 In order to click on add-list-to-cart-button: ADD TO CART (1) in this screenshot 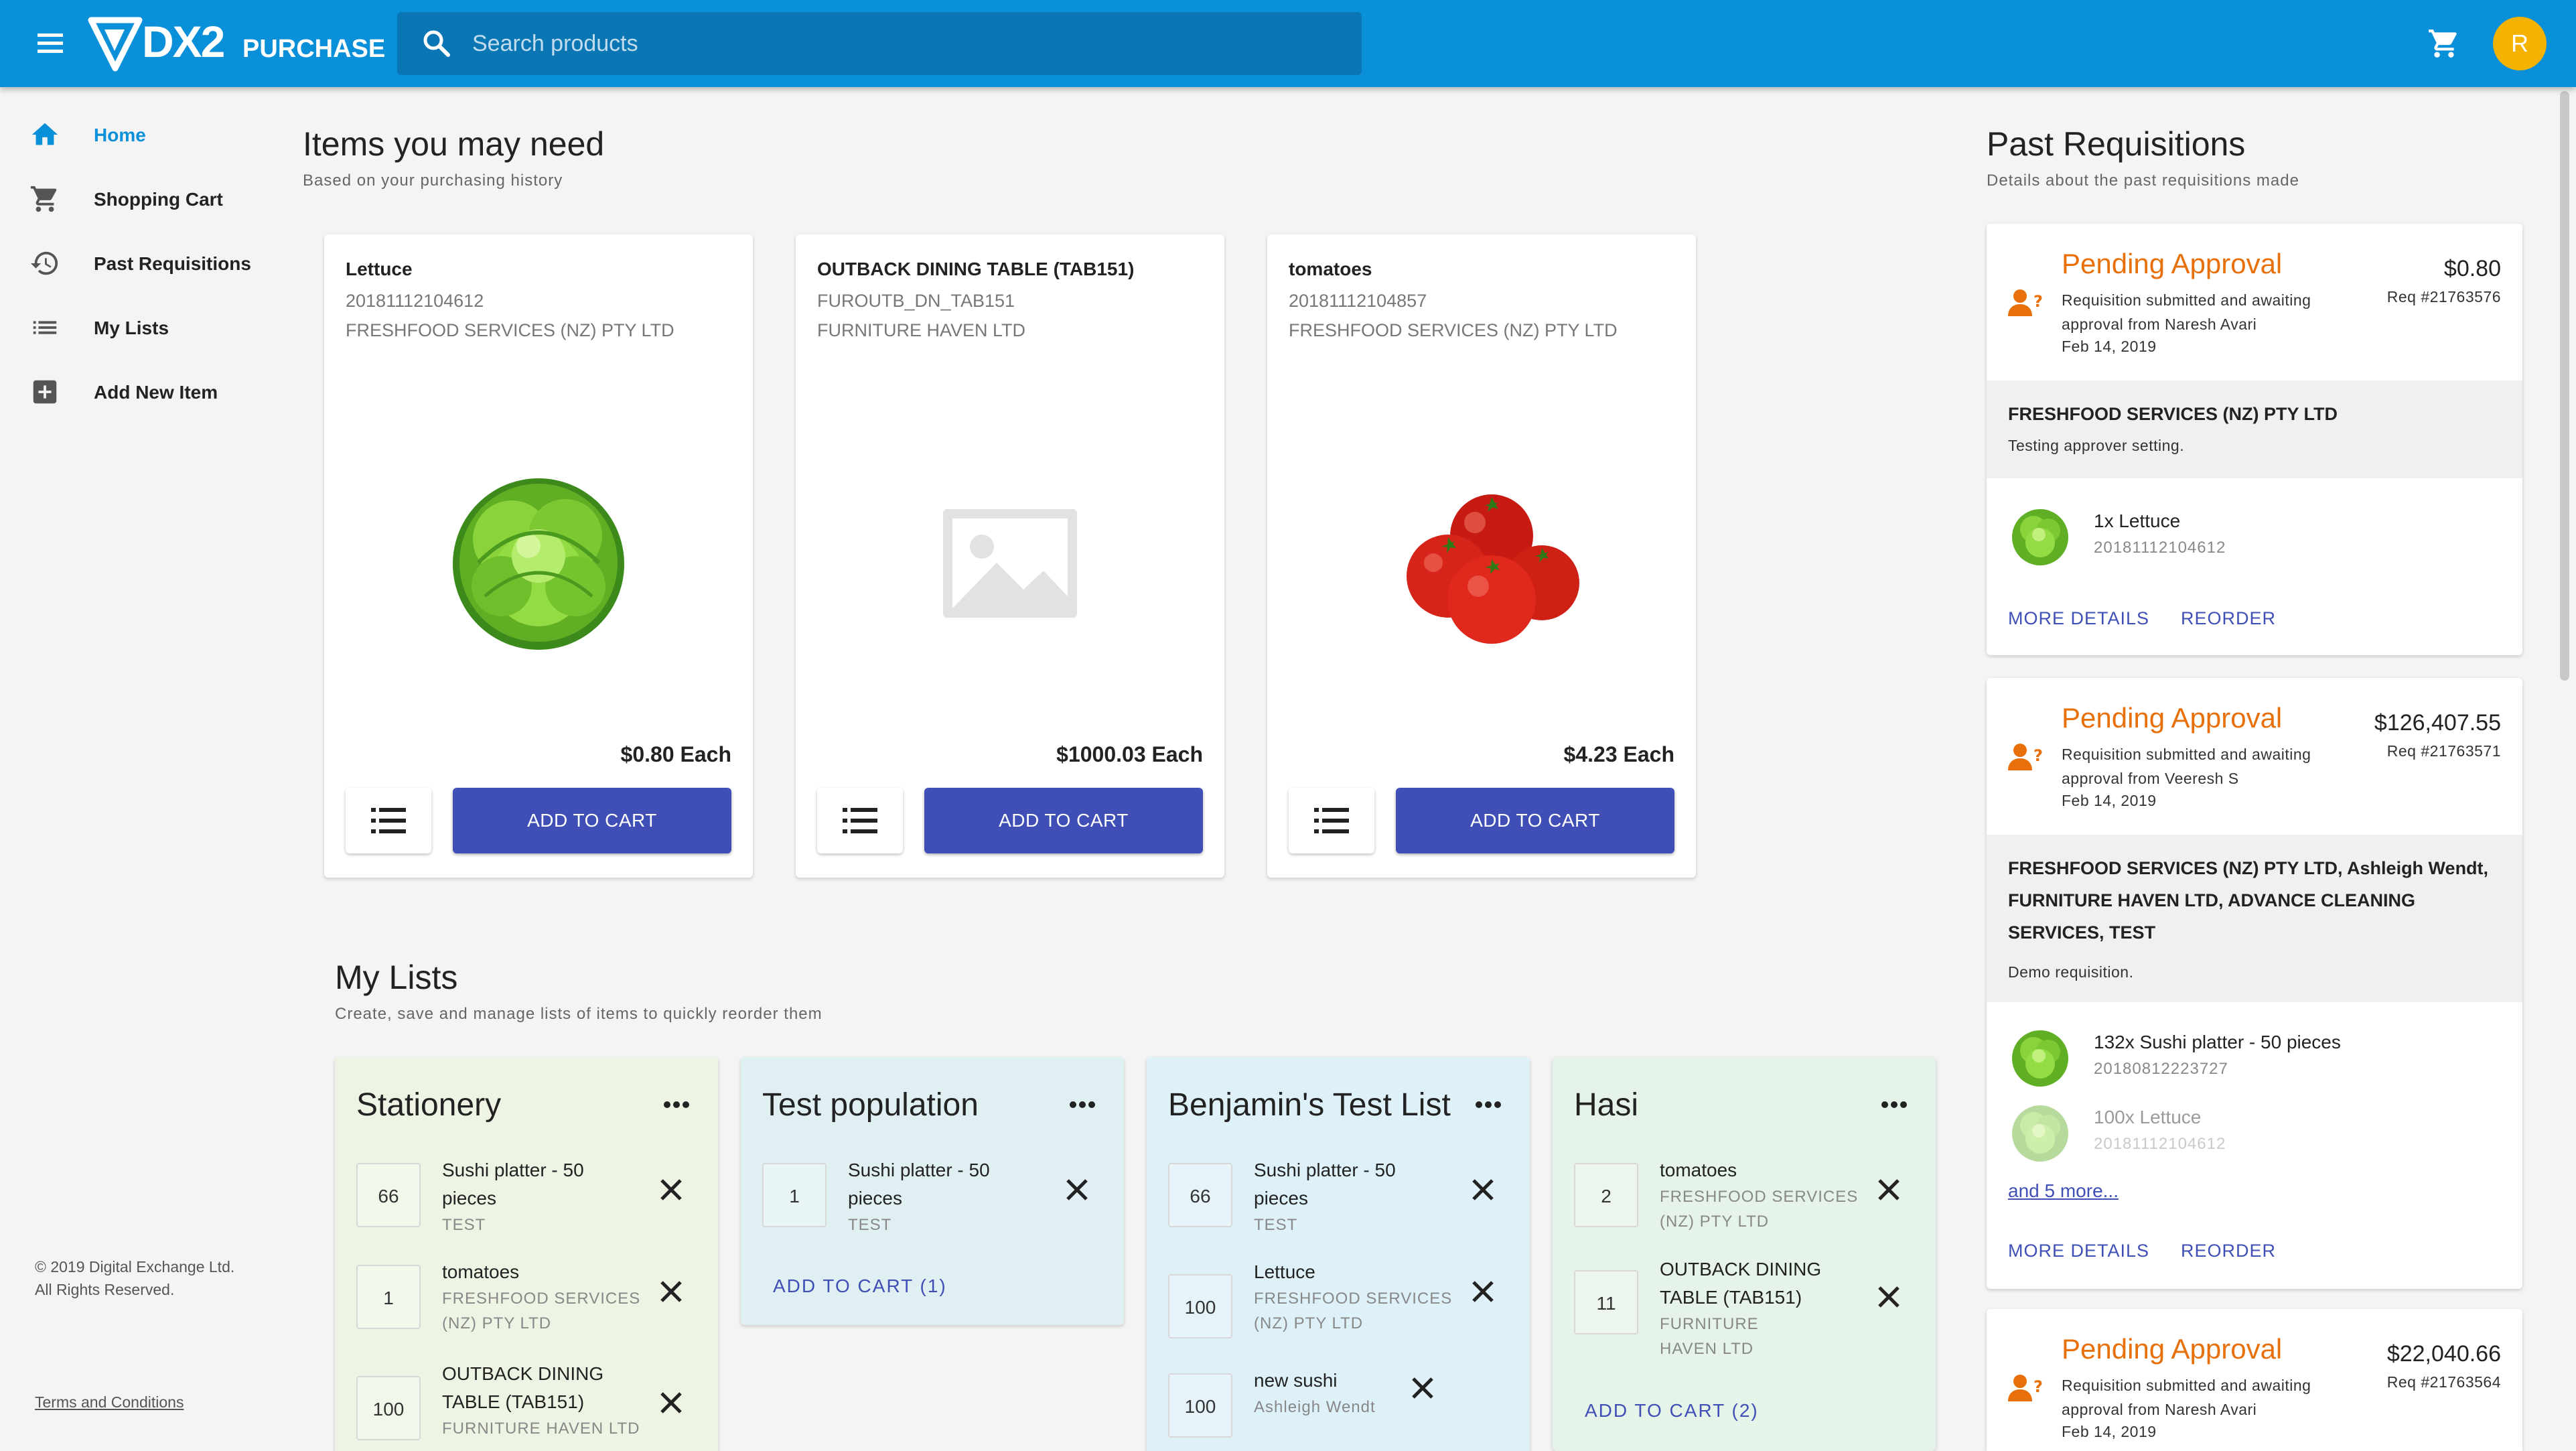, I will do `click(860, 1285)`.